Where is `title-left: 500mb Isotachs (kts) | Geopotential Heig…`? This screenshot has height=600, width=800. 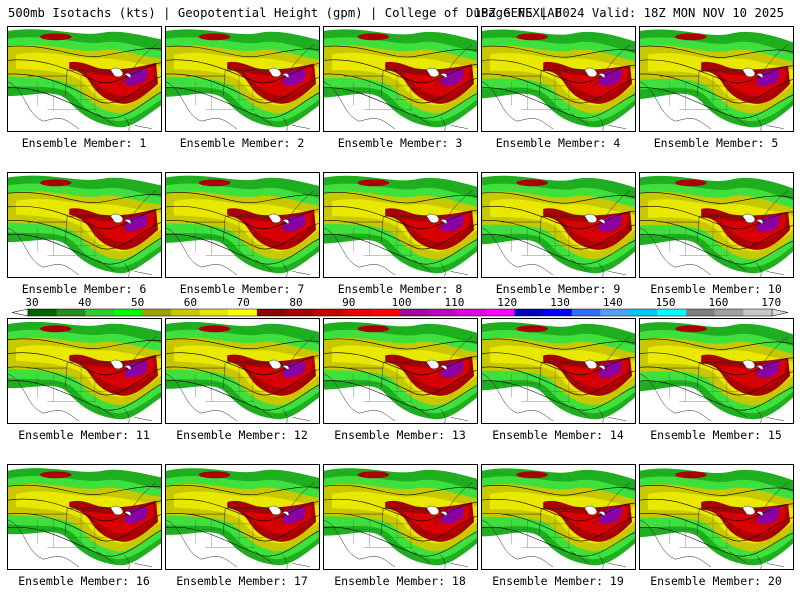 title-left: 500mb Isotachs (kts) | Geopotential Heig… is located at coordinates (285, 13).